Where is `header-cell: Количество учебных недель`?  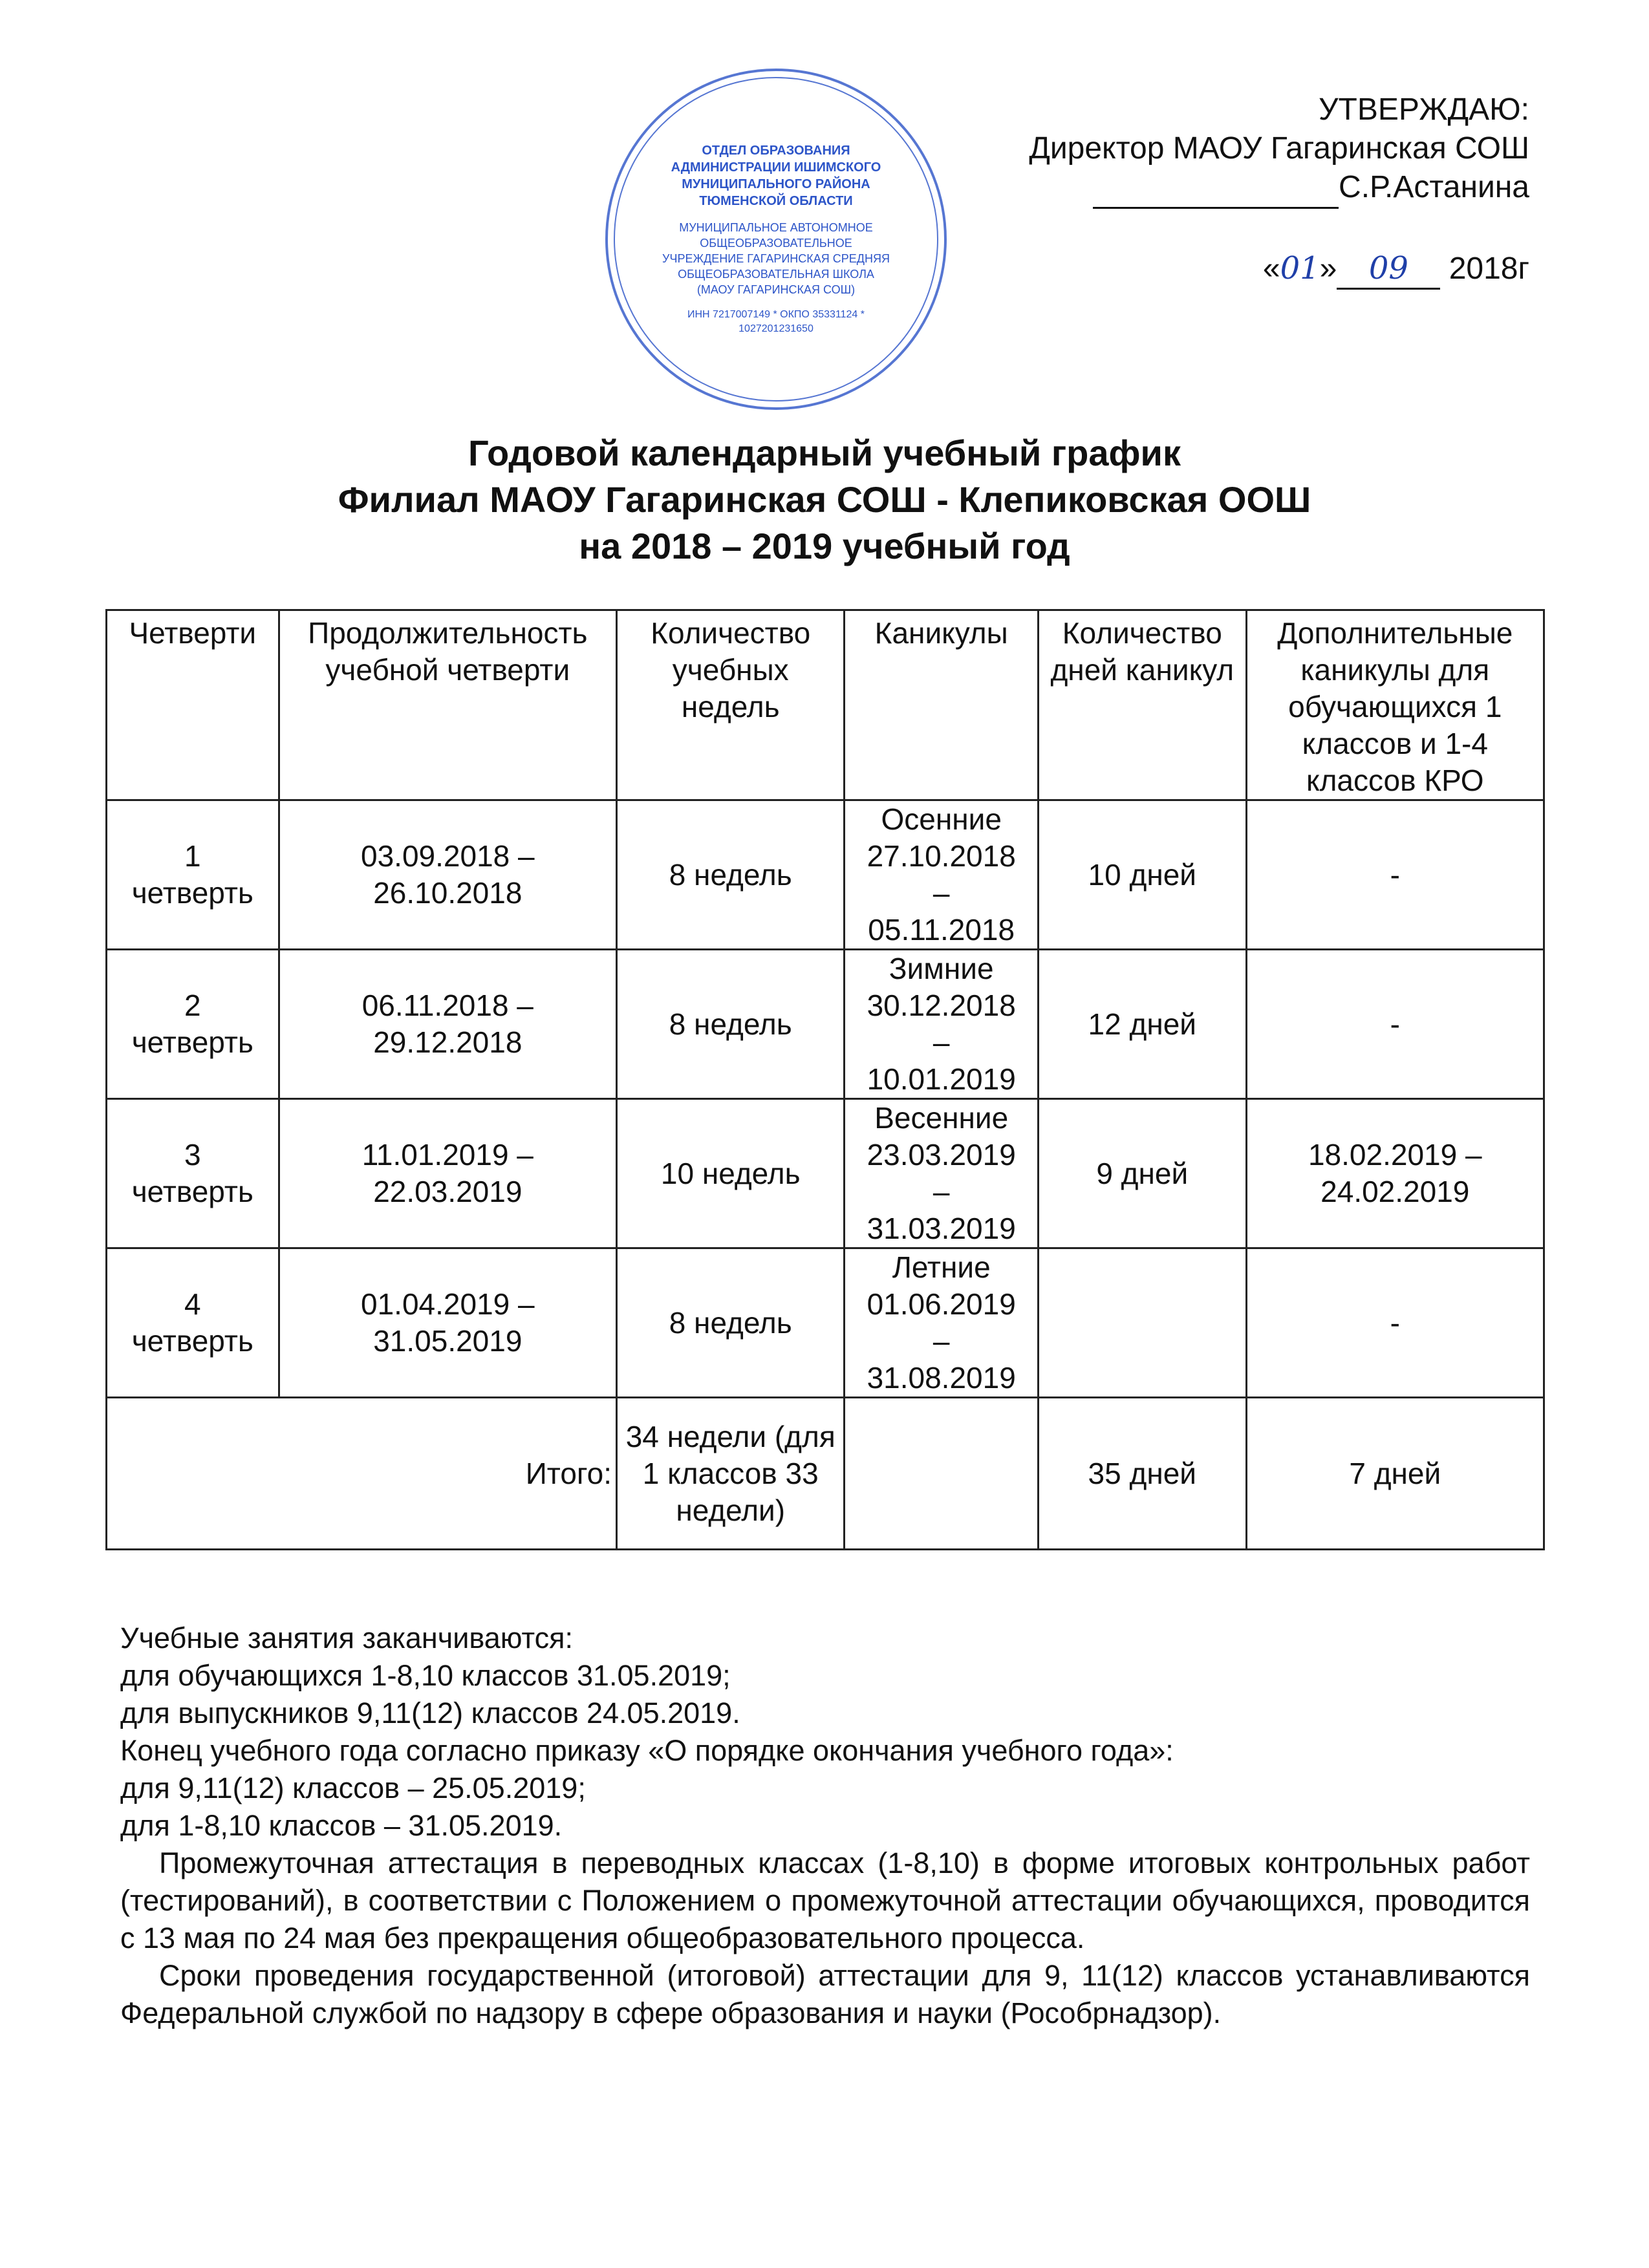
header-cell: Количество учебных недель is located at coordinates (731, 705).